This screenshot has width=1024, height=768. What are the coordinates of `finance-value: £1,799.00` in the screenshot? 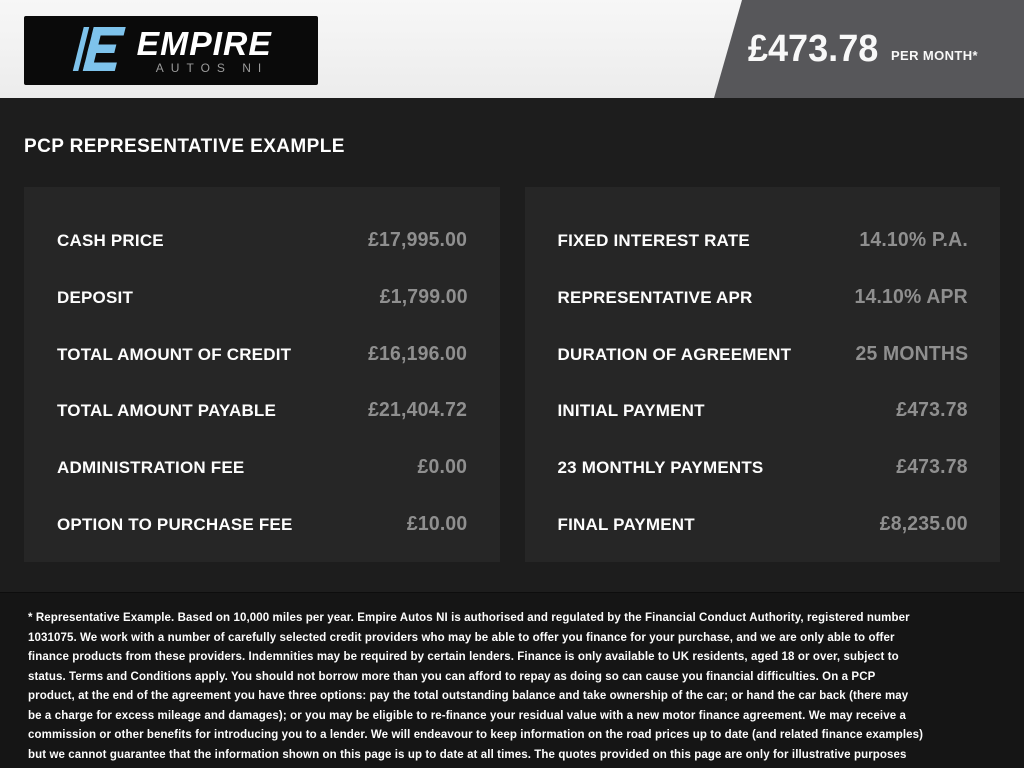 It's located at (423, 296).